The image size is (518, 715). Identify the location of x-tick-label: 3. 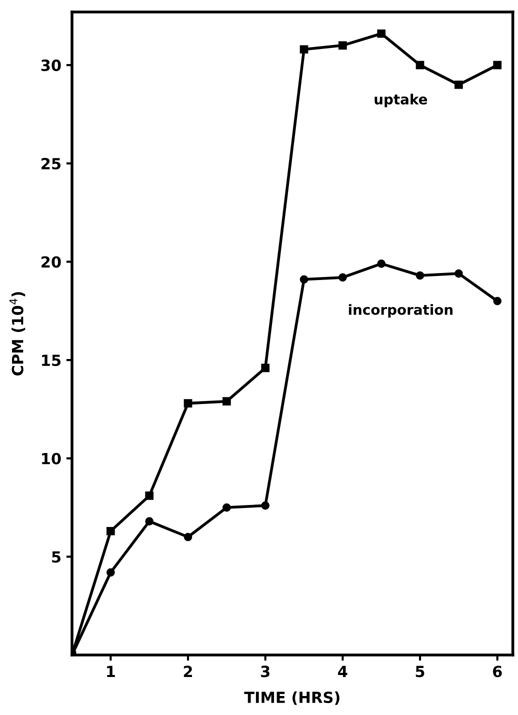
(265, 672).